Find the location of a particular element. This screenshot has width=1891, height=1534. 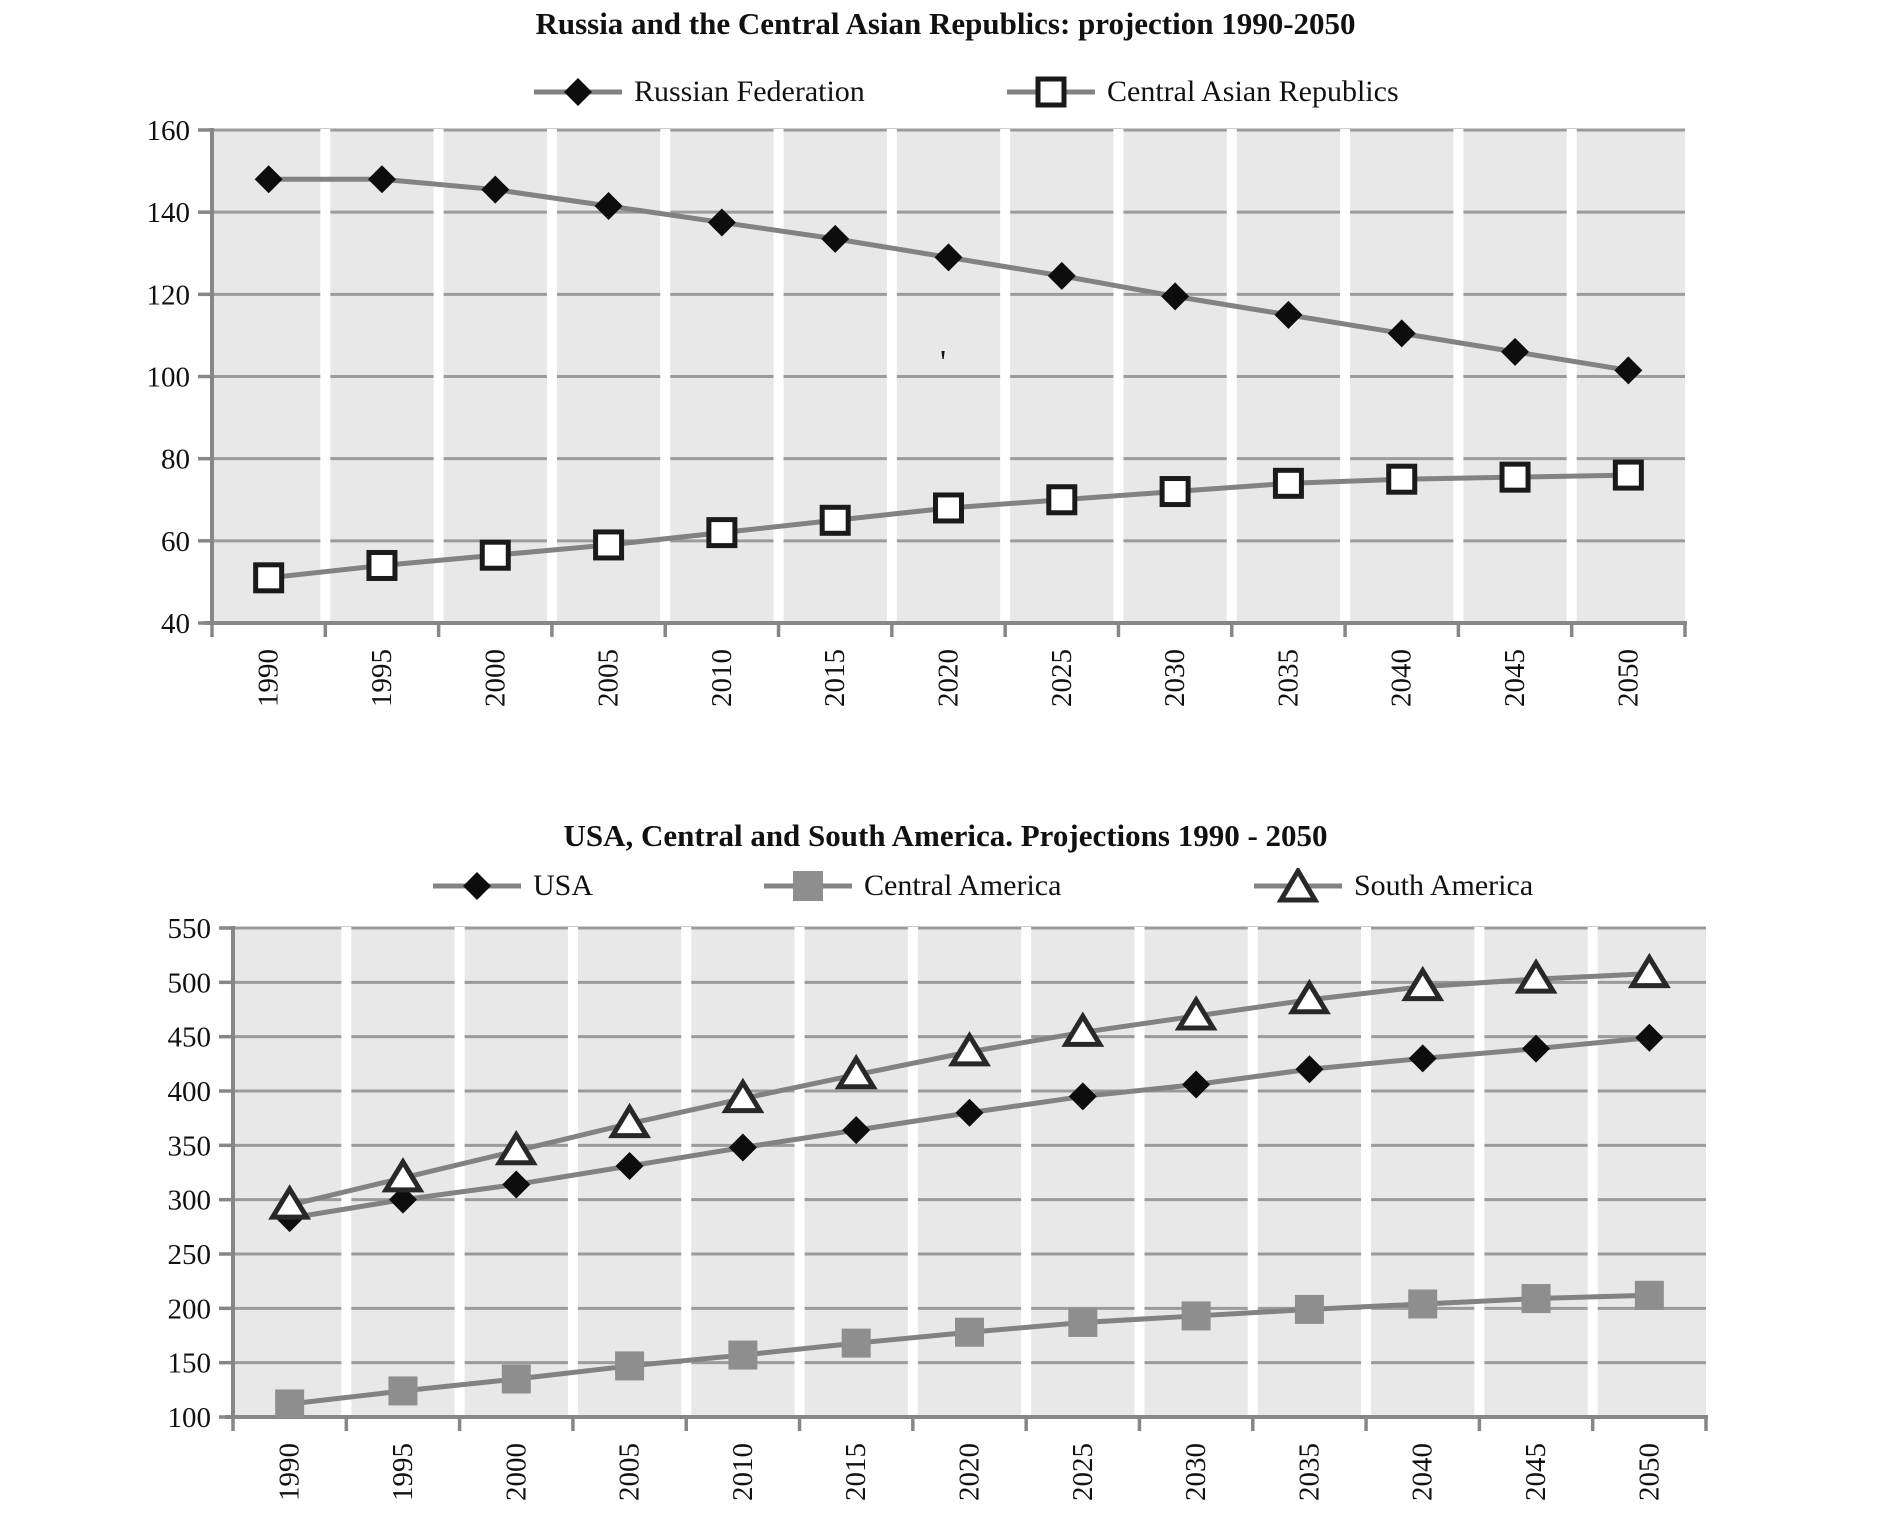

y-axis-labels: 40 60 80 100 120 140 160 is located at coordinates (169, 377).